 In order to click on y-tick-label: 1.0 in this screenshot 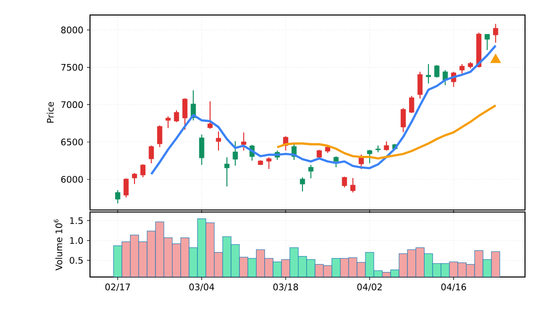, I will do `click(76, 240)`.